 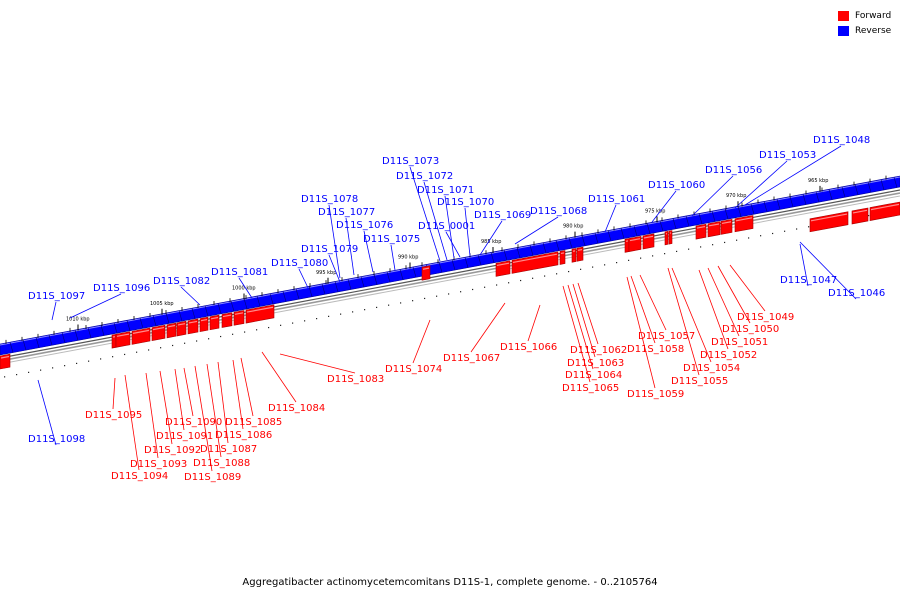 I want to click on tick-label: 1000 kbp, so click(x=244, y=288).